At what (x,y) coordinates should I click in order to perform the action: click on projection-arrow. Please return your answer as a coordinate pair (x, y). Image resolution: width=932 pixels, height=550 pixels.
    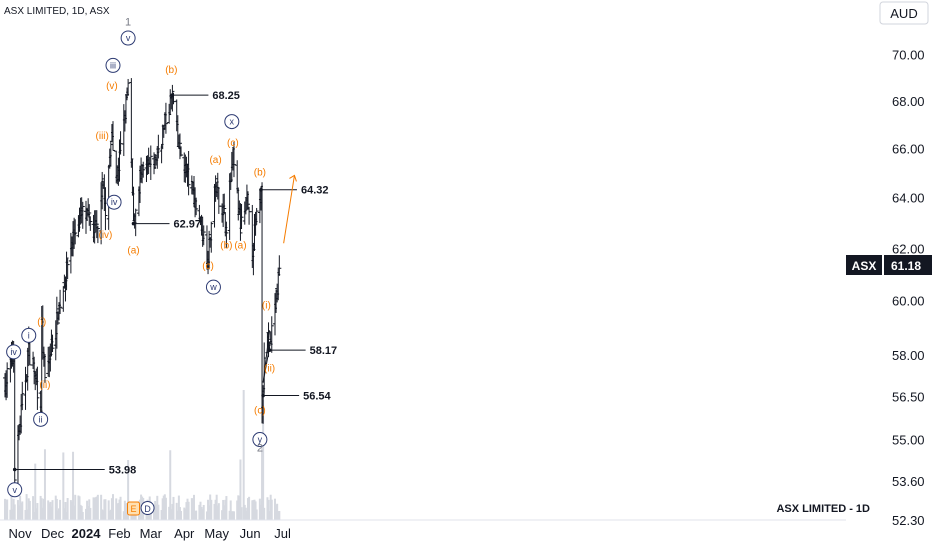
    Looking at the image, I should click on (289, 209).